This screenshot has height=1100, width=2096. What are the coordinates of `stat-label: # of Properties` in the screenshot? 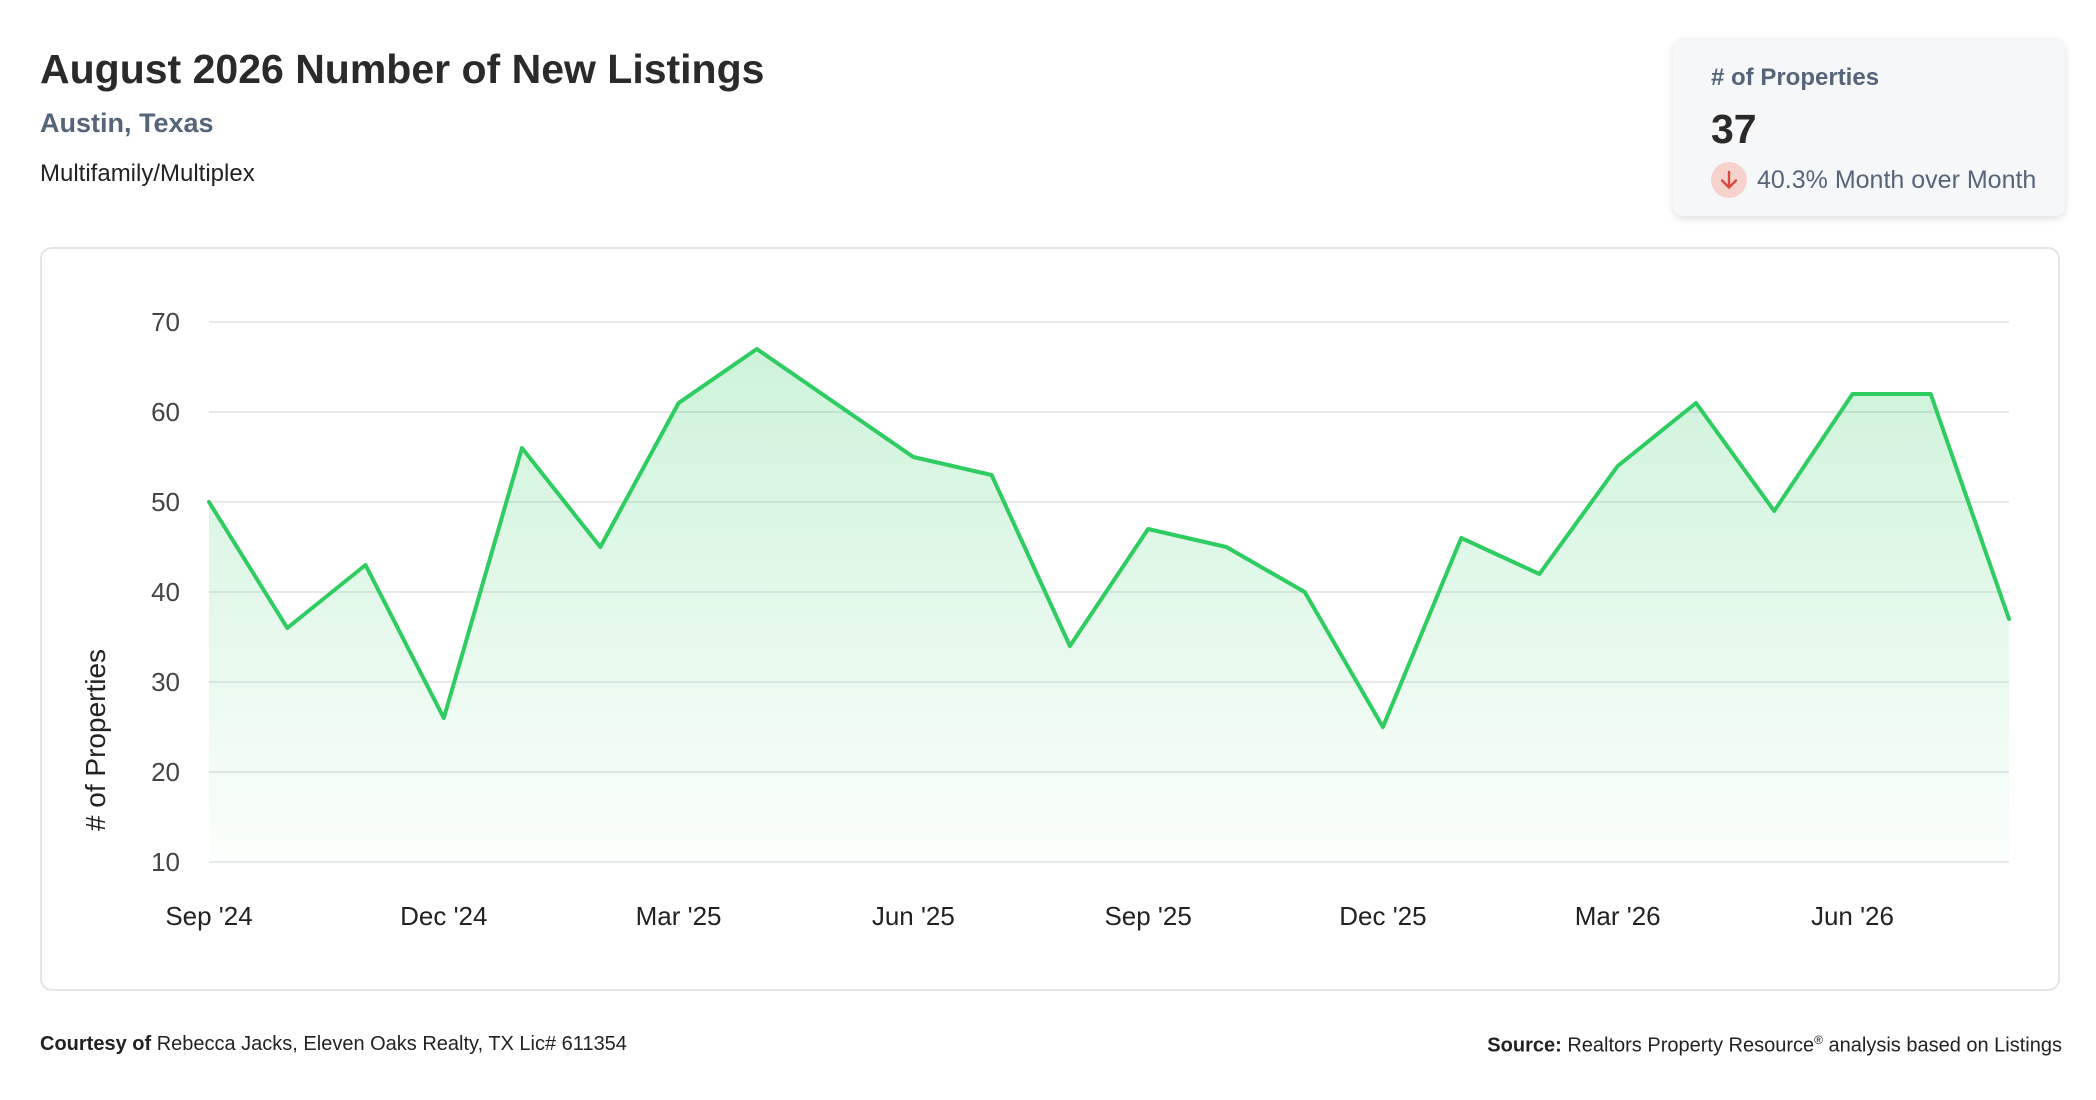 It's located at (1795, 77).